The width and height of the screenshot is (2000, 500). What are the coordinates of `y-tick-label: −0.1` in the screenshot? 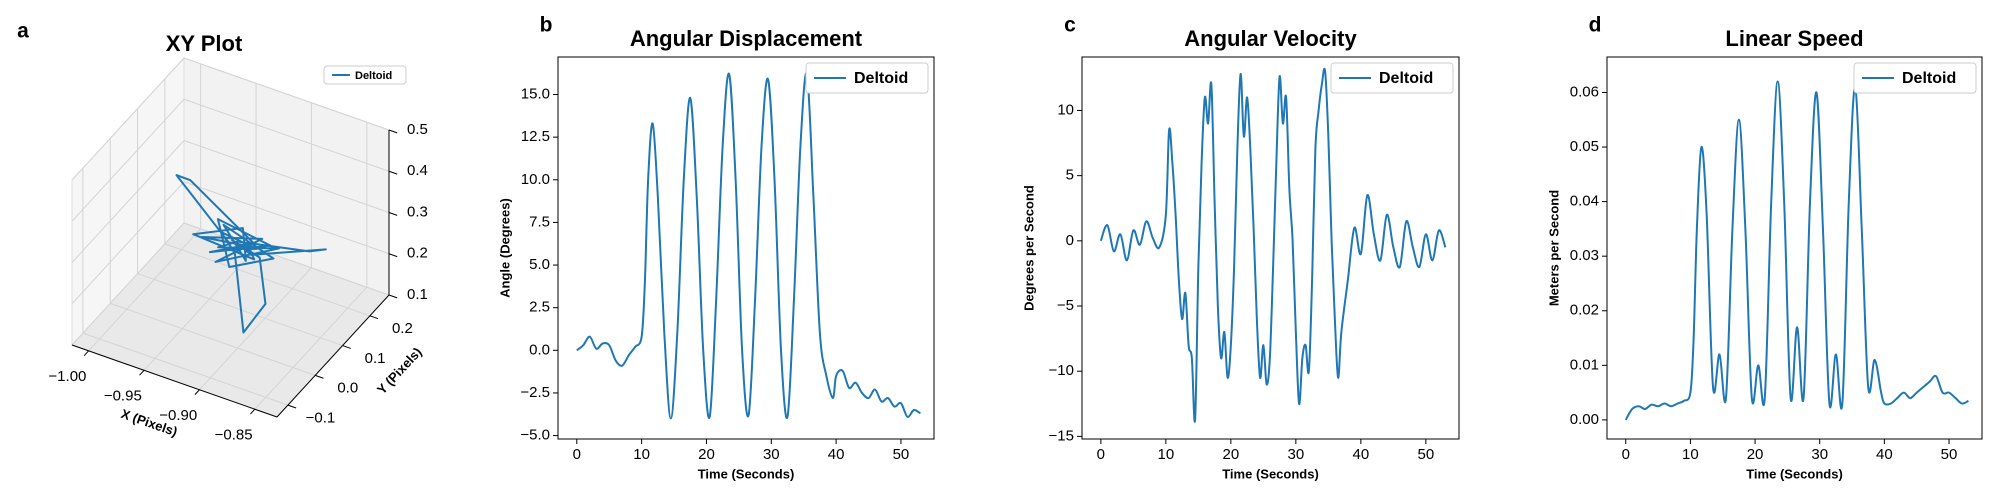 It's located at (321, 417).